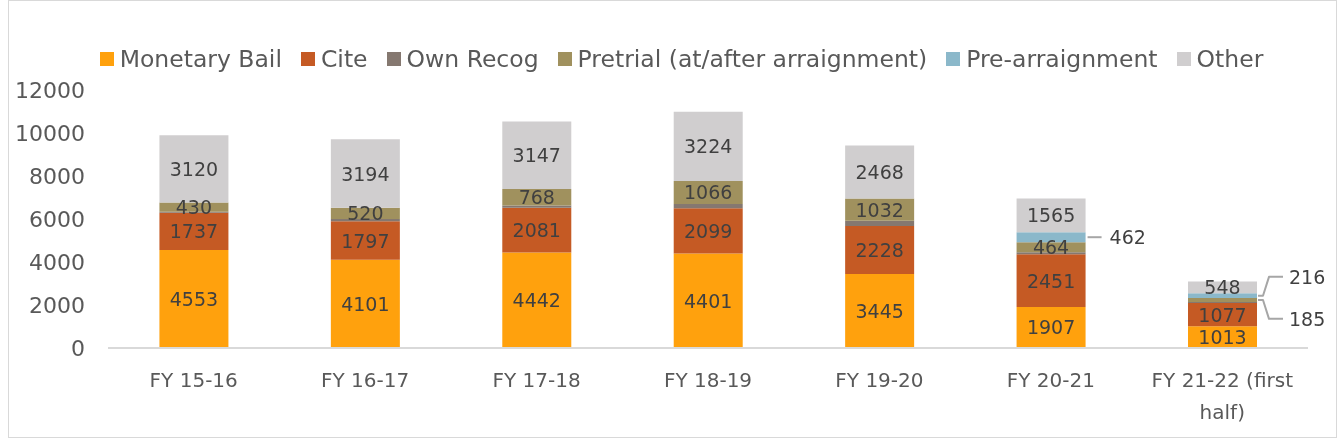  I want to click on legend-label: Pretrial (at/after arraignment), so click(752, 59).